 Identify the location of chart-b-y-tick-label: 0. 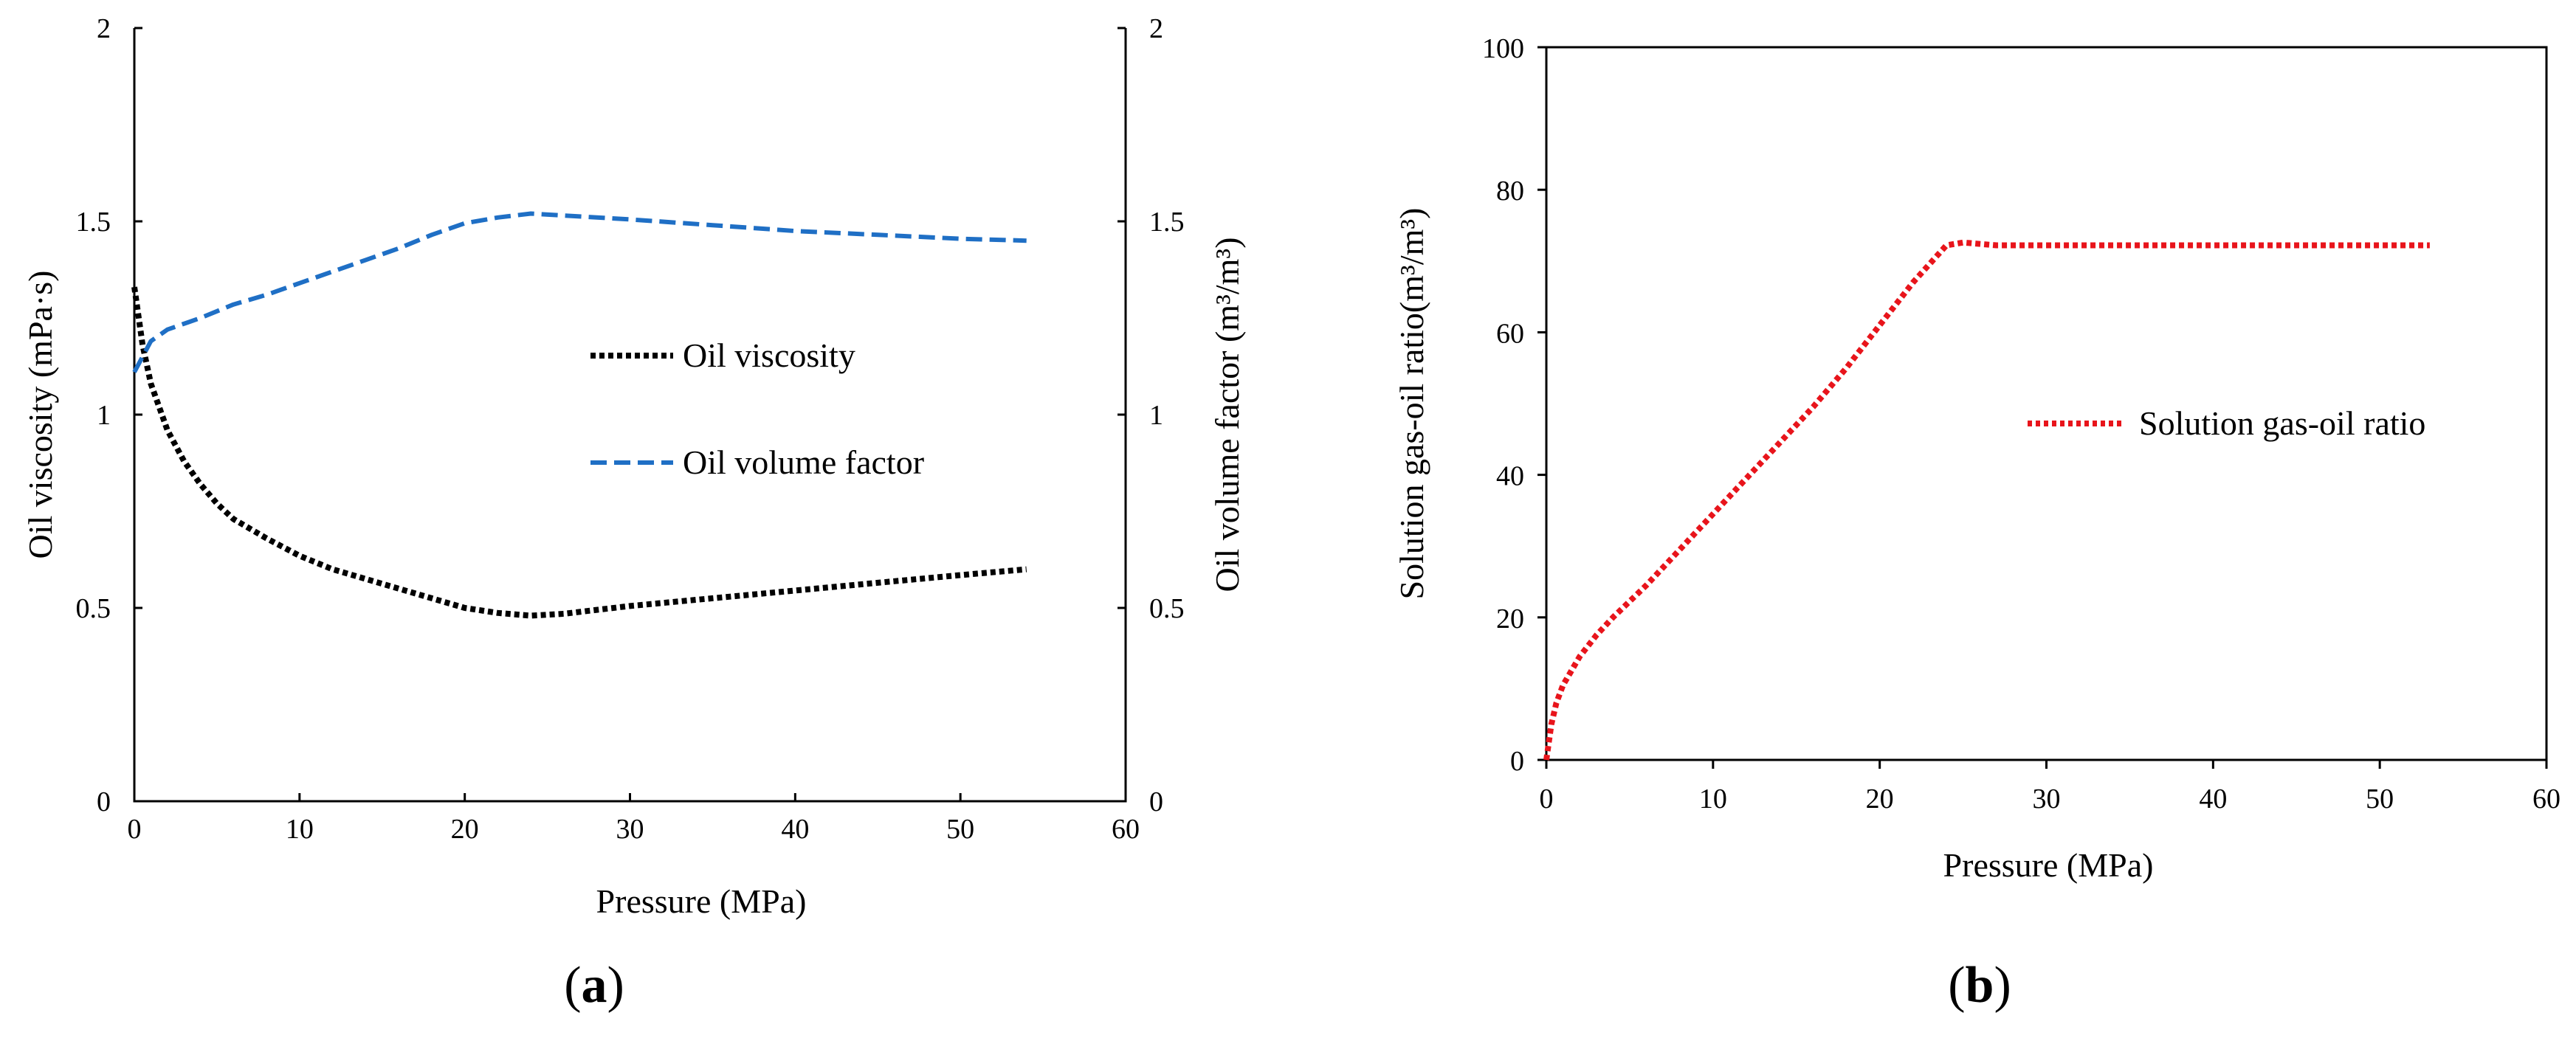
(1517, 761).